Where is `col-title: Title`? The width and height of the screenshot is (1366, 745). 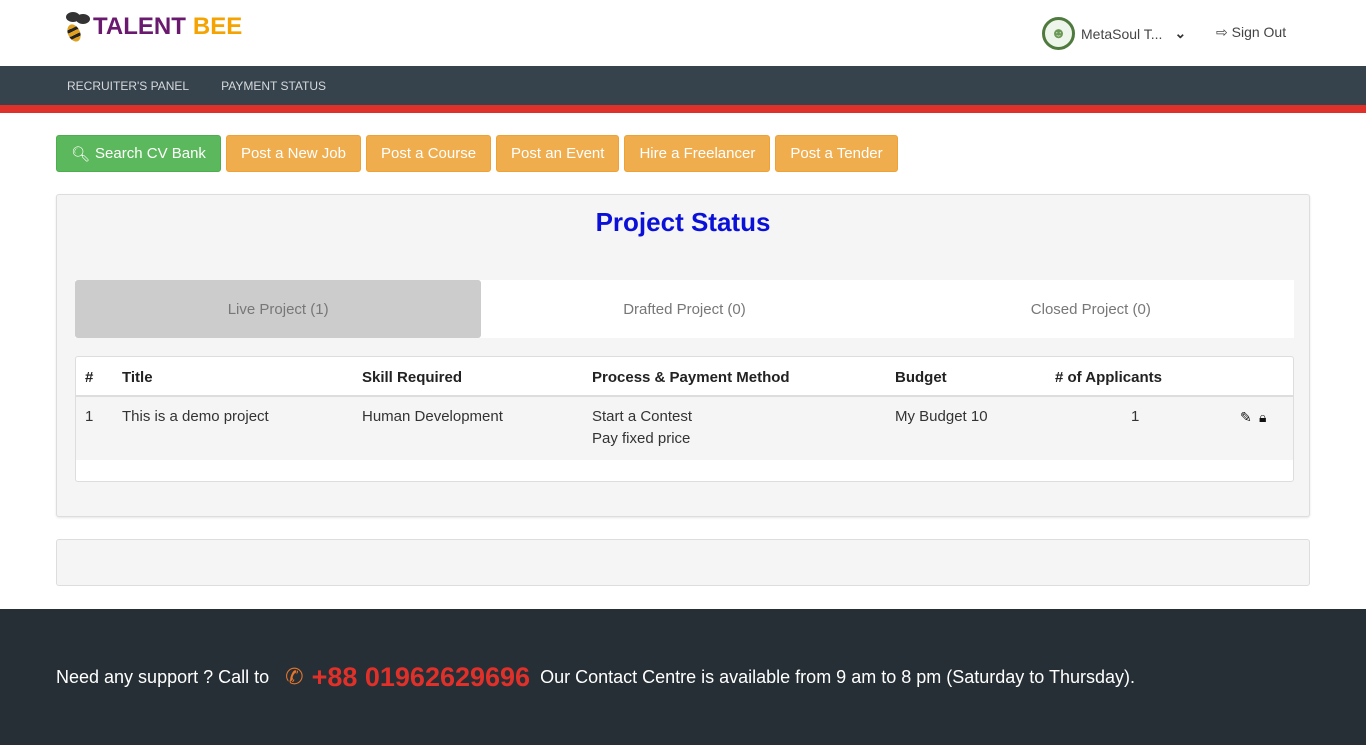
col-title: Title is located at coordinates (137, 377).